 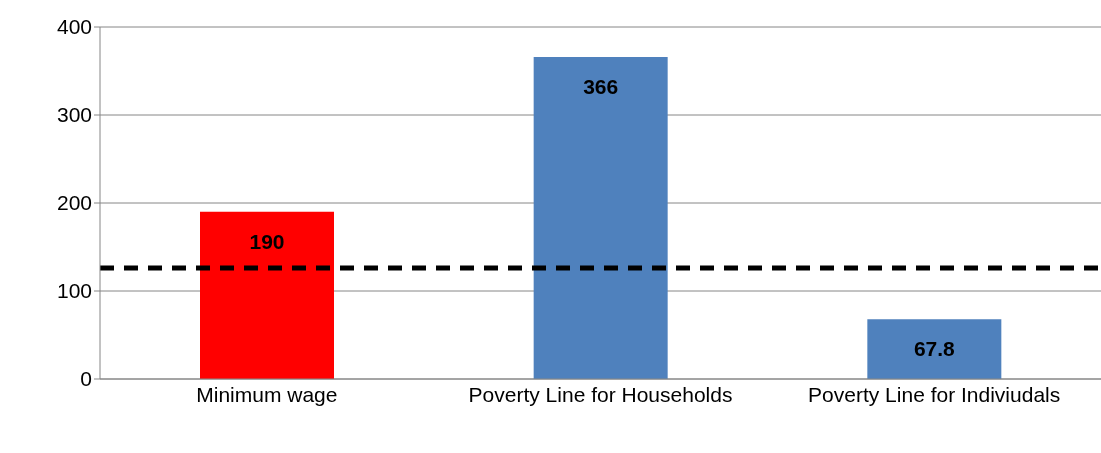 What do you see at coordinates (86, 379) in the screenshot?
I see `y-tick-label: 0` at bounding box center [86, 379].